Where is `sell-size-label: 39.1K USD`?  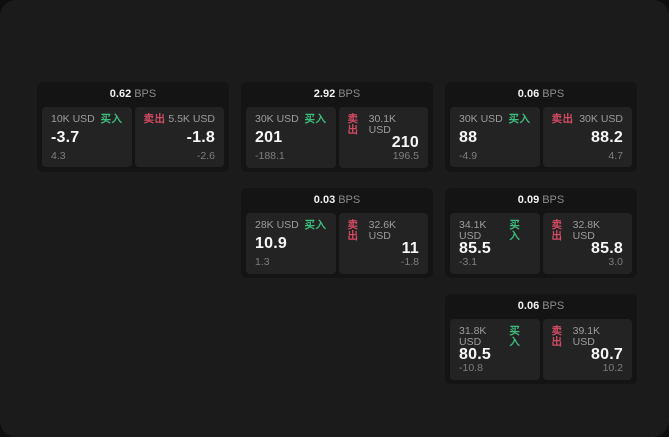
sell-size-label: 39.1K USD is located at coordinates (586, 336).